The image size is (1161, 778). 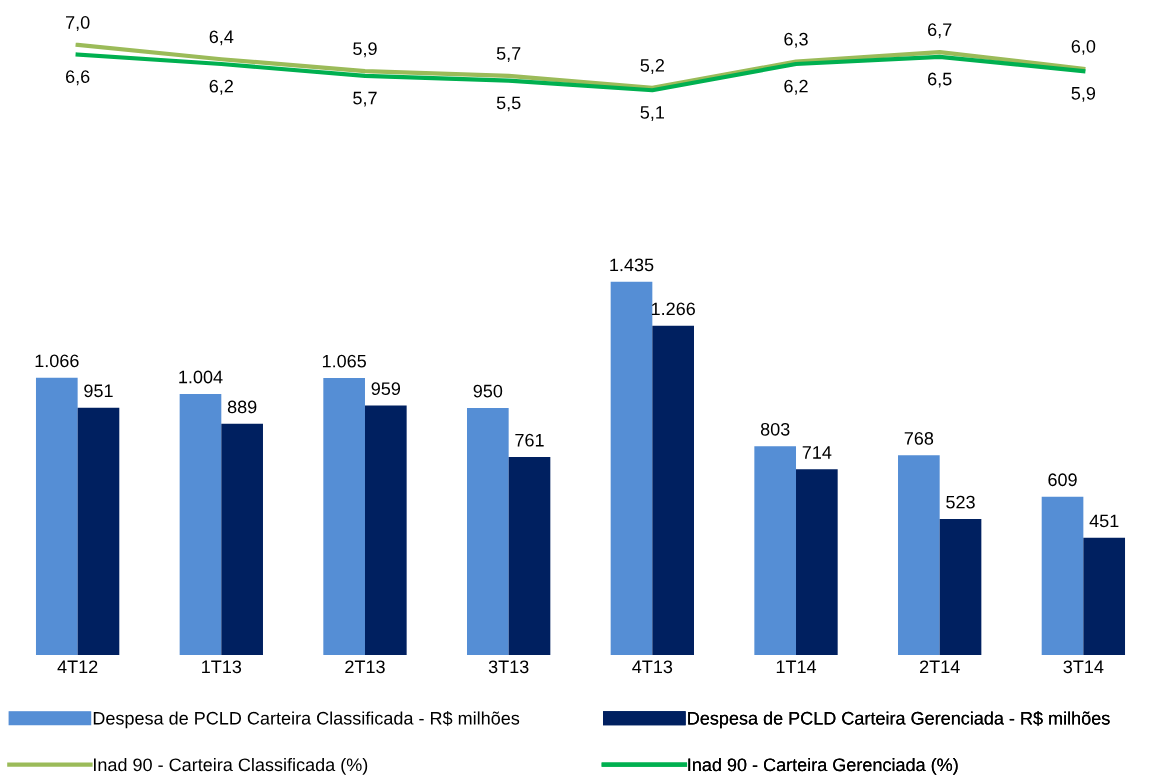 What do you see at coordinates (98, 391) in the screenshot?
I see `data-label: 951` at bounding box center [98, 391].